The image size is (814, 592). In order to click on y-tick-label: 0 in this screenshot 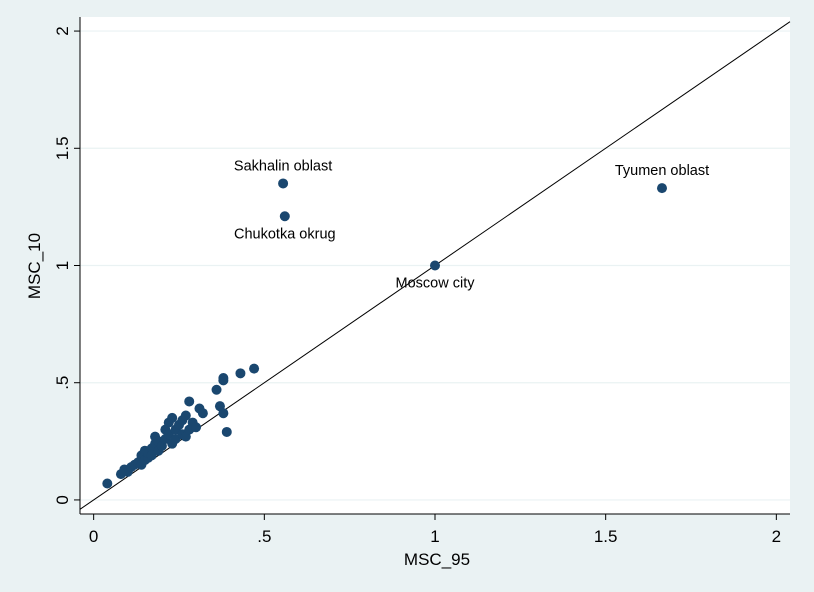, I will do `click(62, 499)`.